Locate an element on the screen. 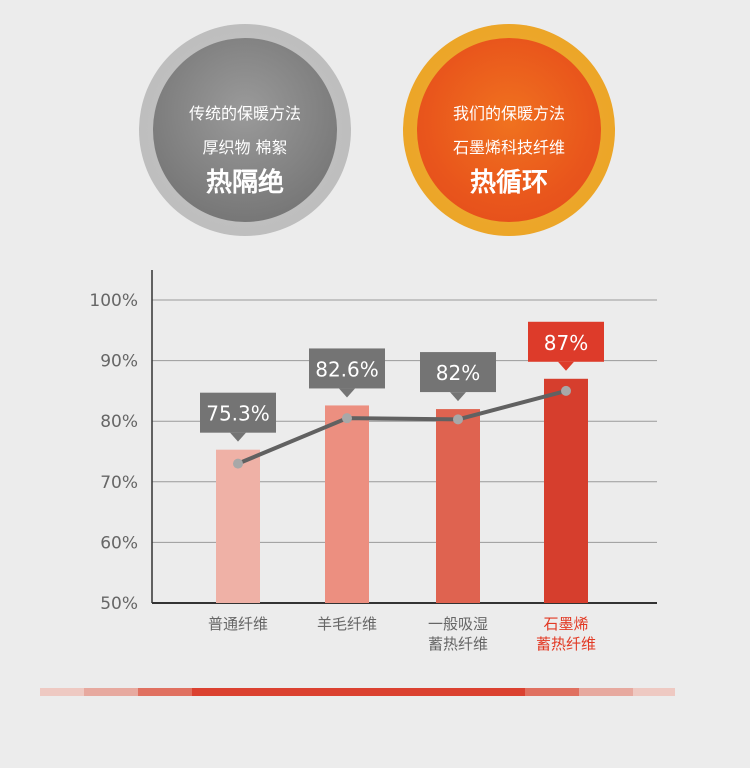 This screenshot has height=768, width=750. value-label: 82% is located at coordinates (458, 373).